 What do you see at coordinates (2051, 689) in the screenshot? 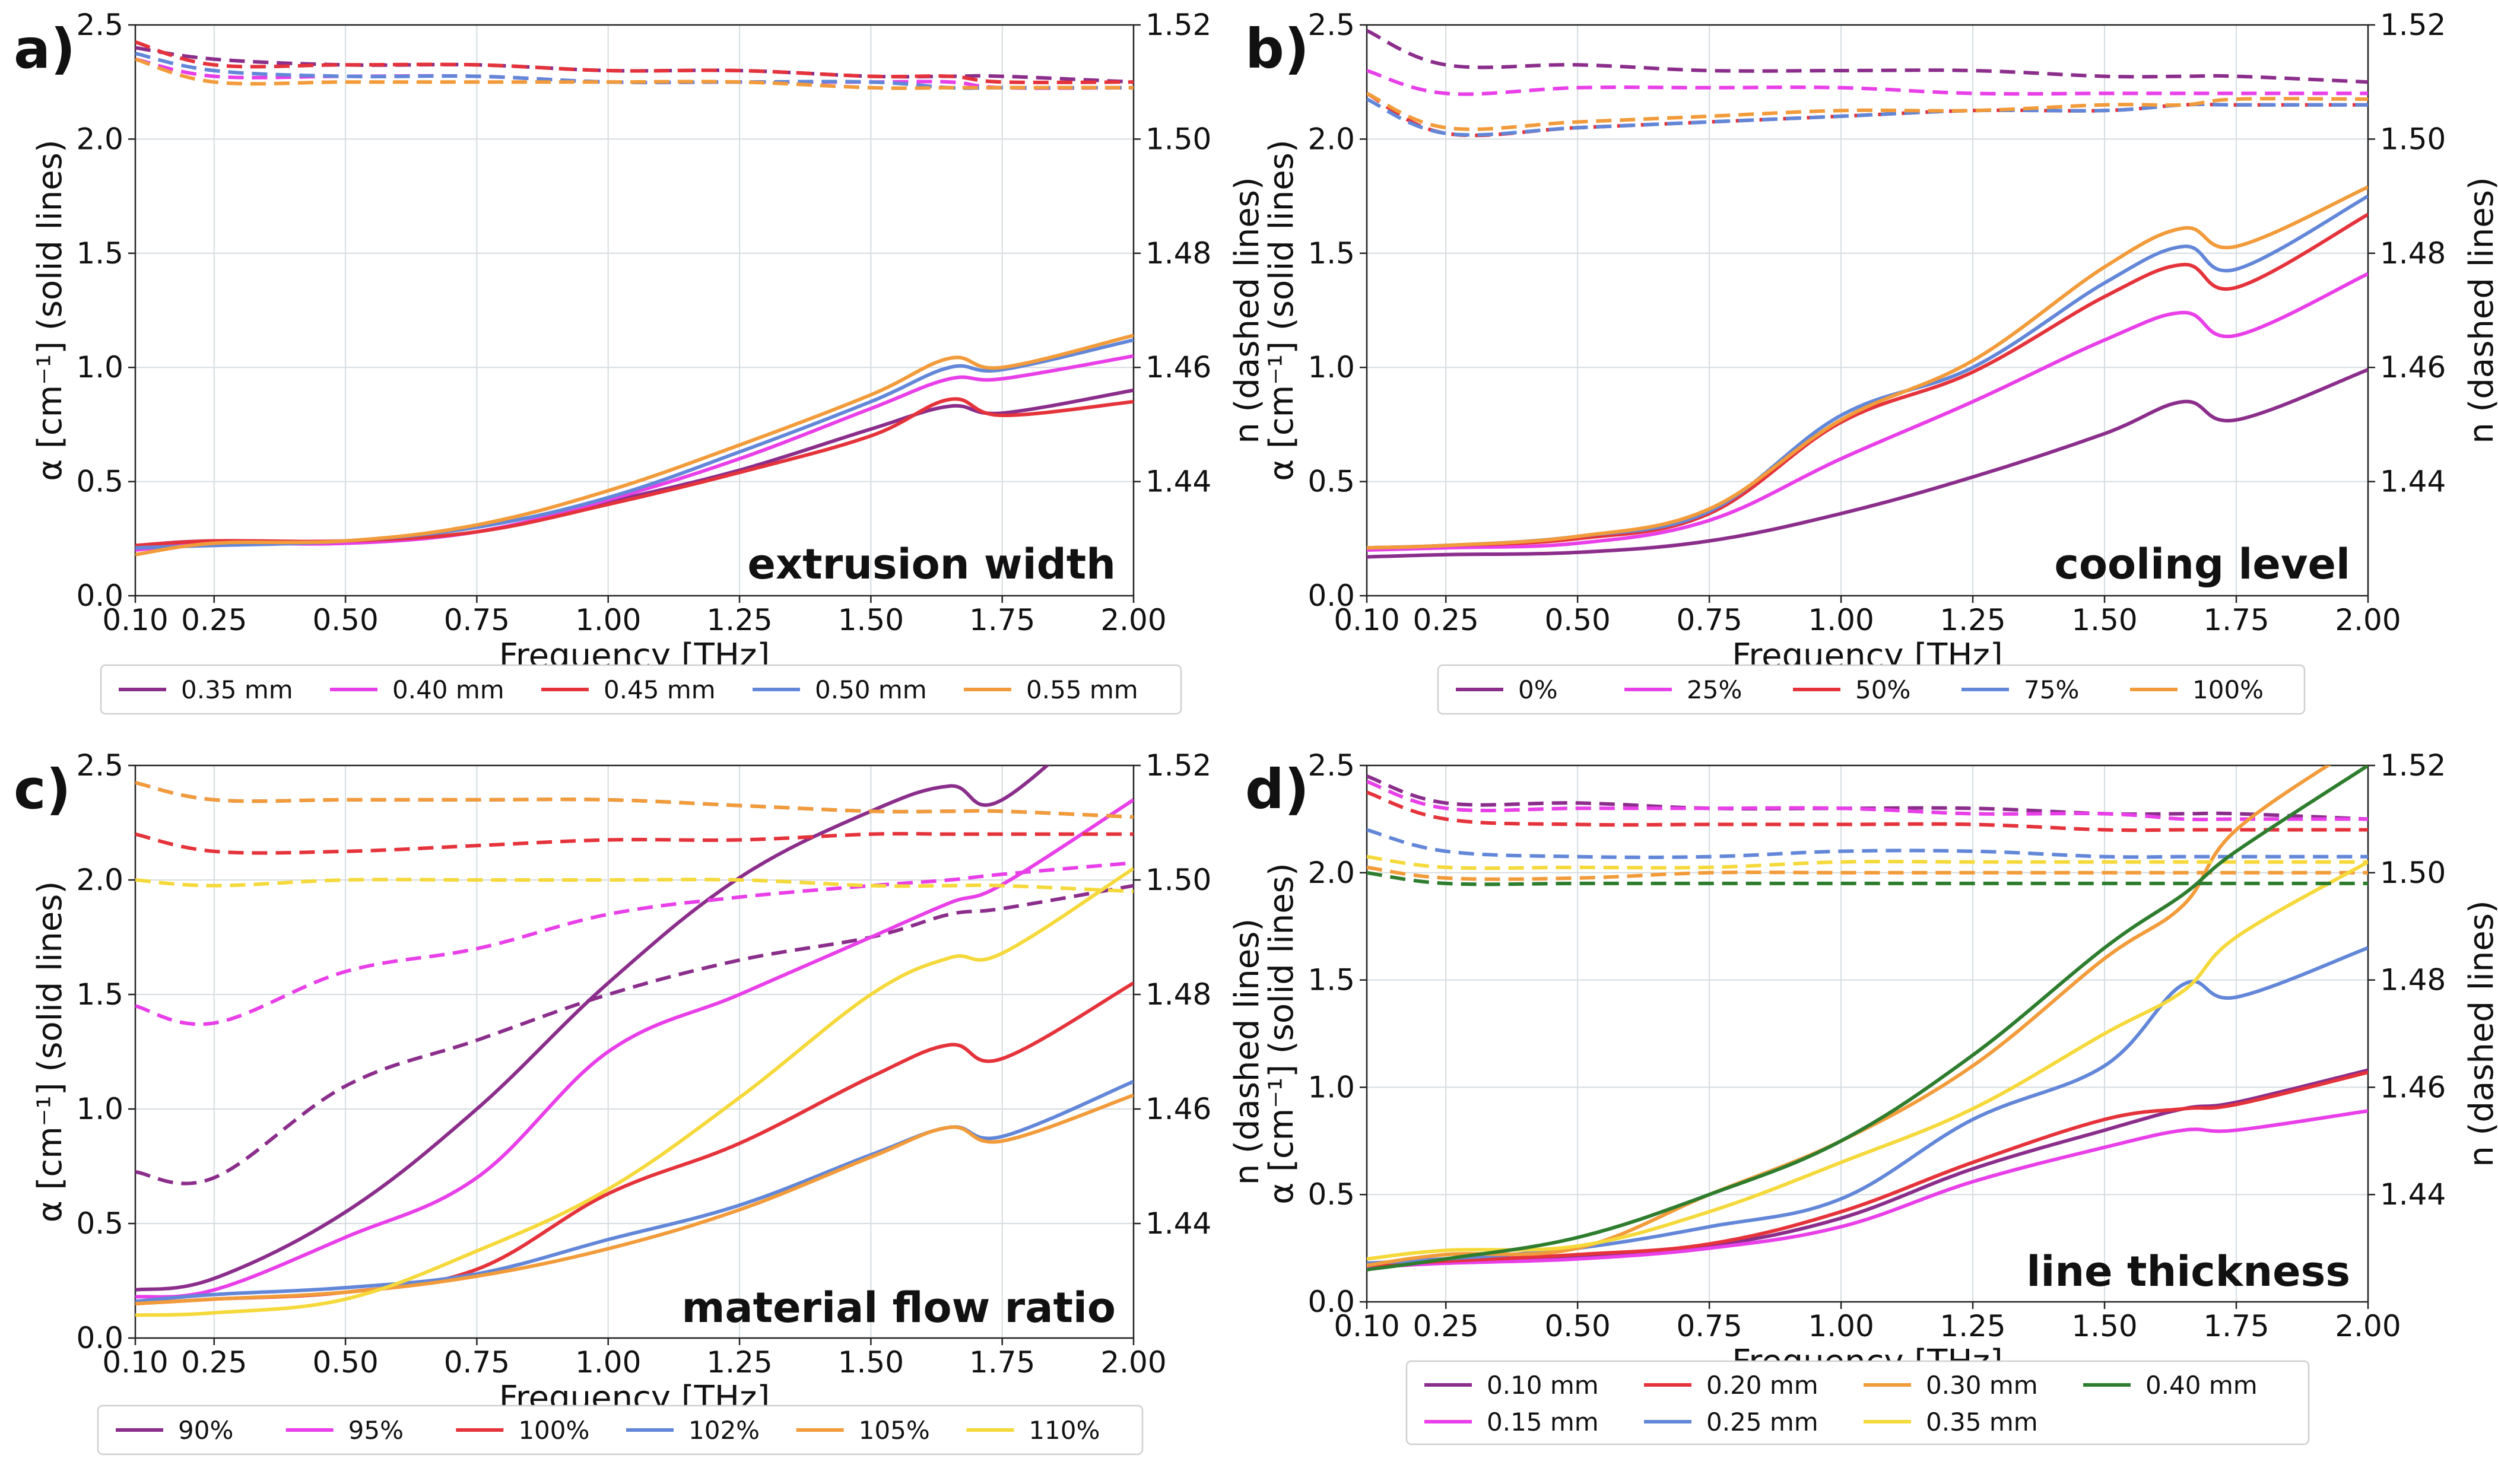
I see `legend-label: 75%` at bounding box center [2051, 689].